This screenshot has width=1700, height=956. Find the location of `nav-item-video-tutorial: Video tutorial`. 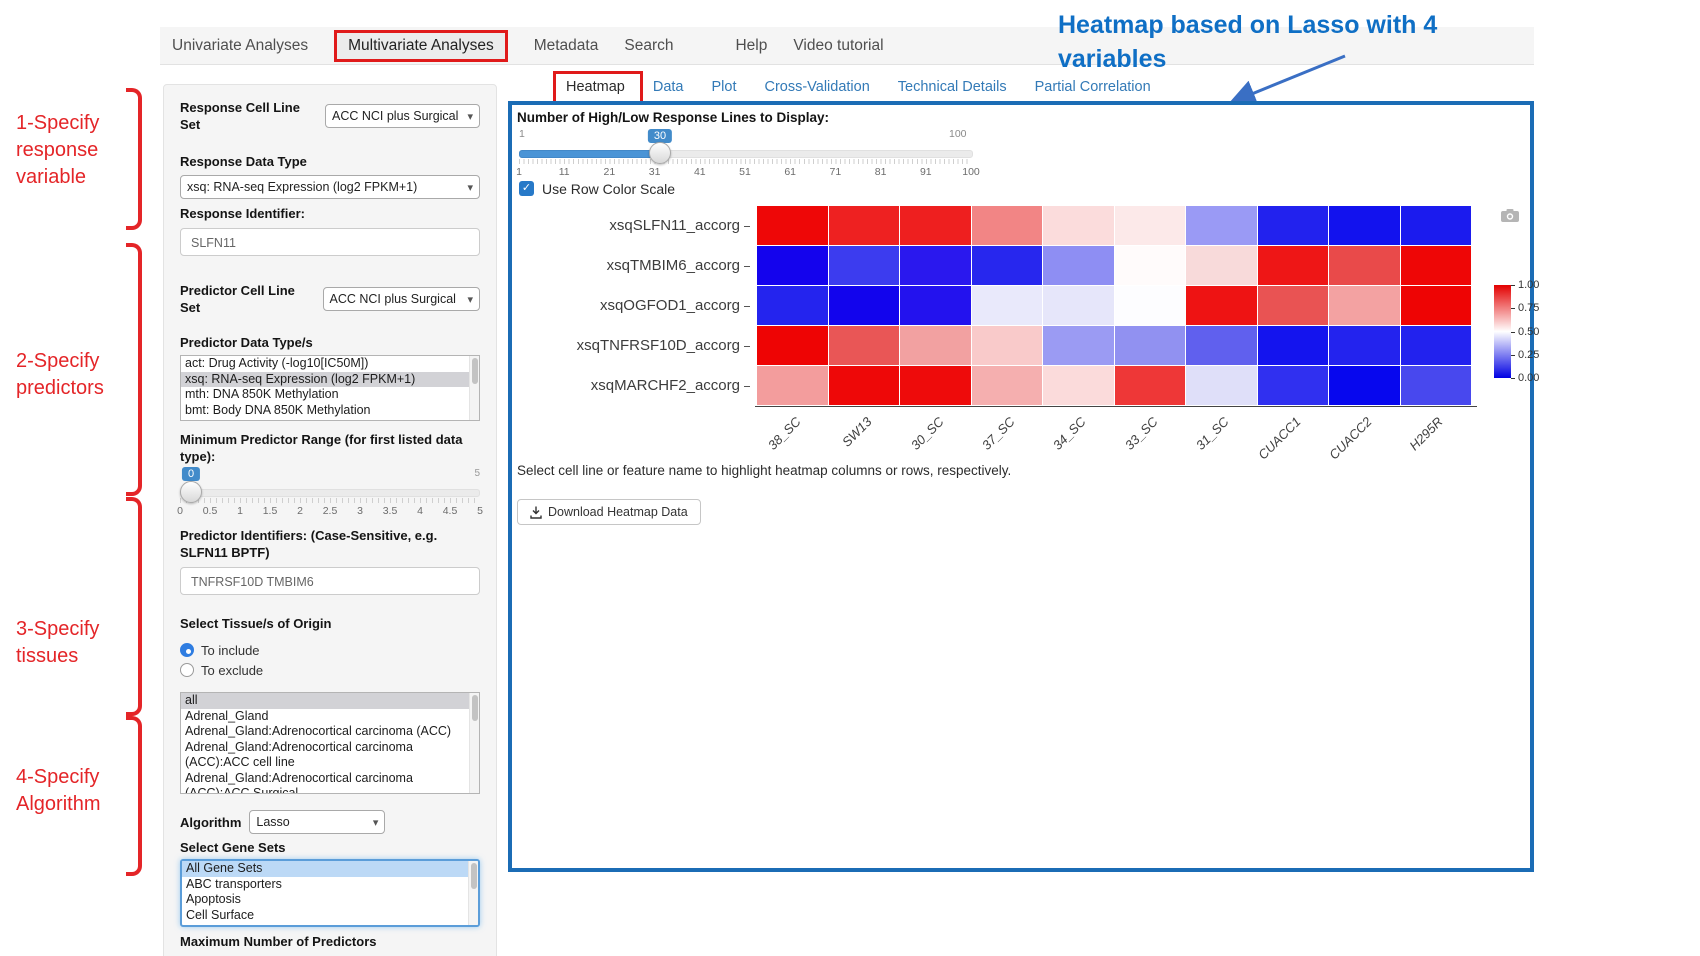

nav-item-video-tutorial: Video tutorial is located at coordinates (838, 45).